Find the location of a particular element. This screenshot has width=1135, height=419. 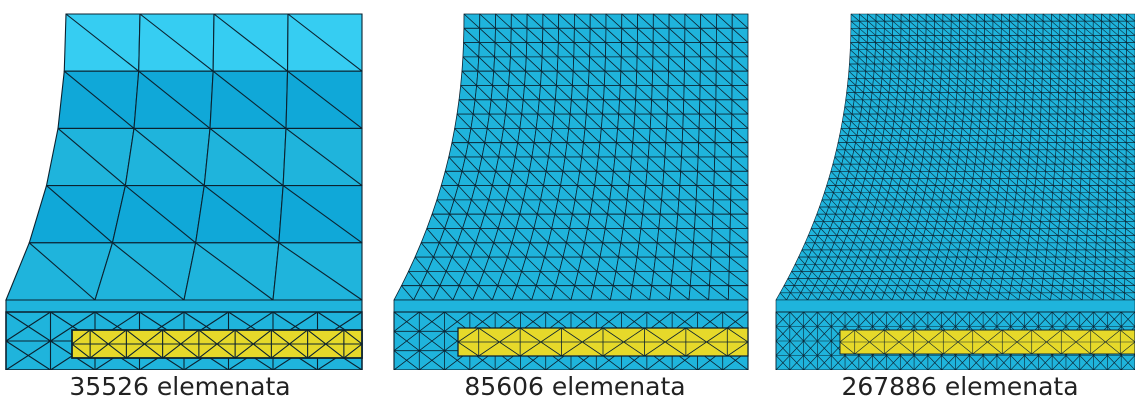

yellow-strip is located at coordinates (217, 344).